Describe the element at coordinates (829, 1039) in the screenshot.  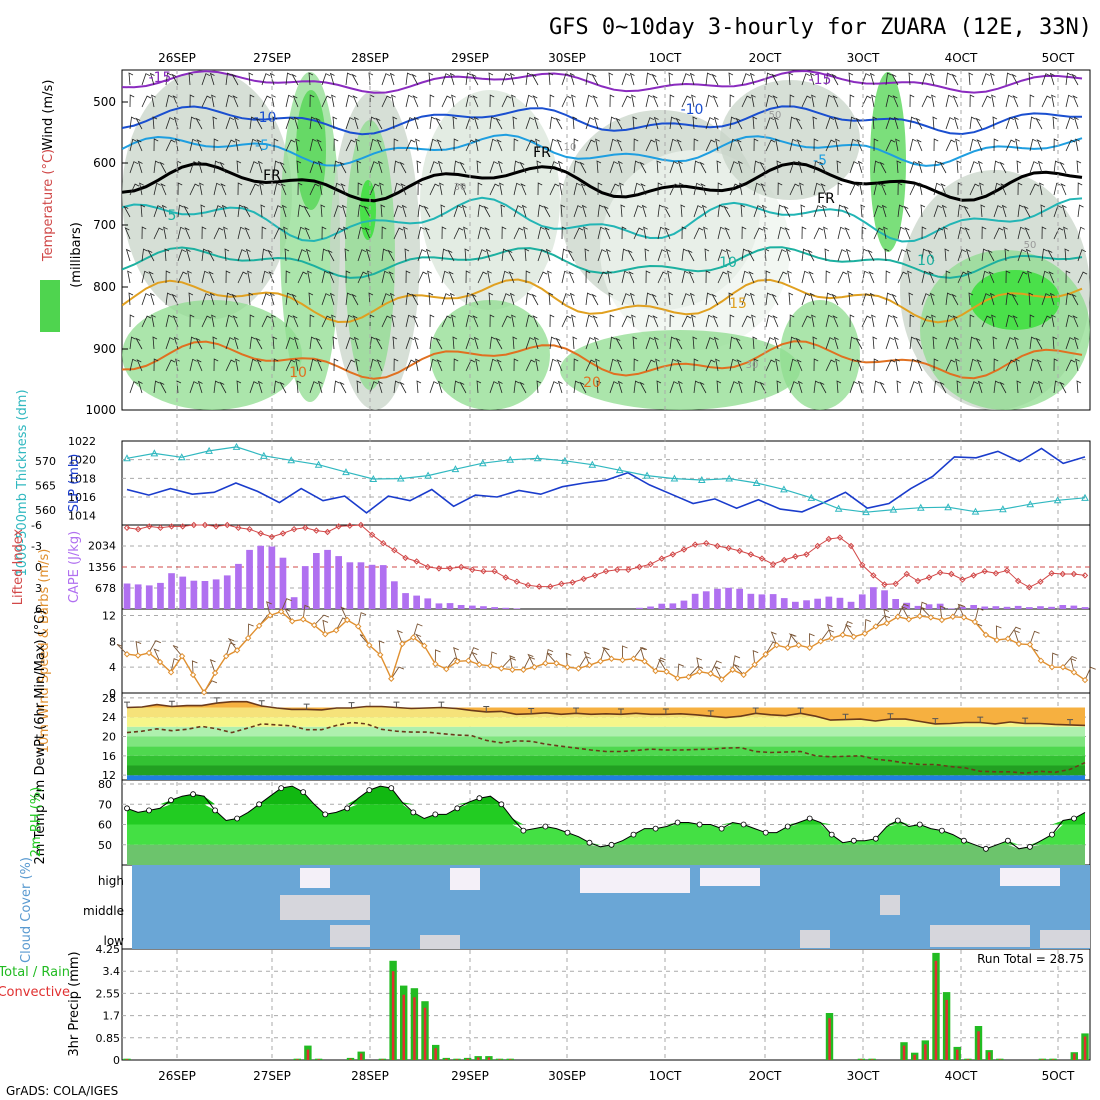
I see `precip-convective-bar` at that location.